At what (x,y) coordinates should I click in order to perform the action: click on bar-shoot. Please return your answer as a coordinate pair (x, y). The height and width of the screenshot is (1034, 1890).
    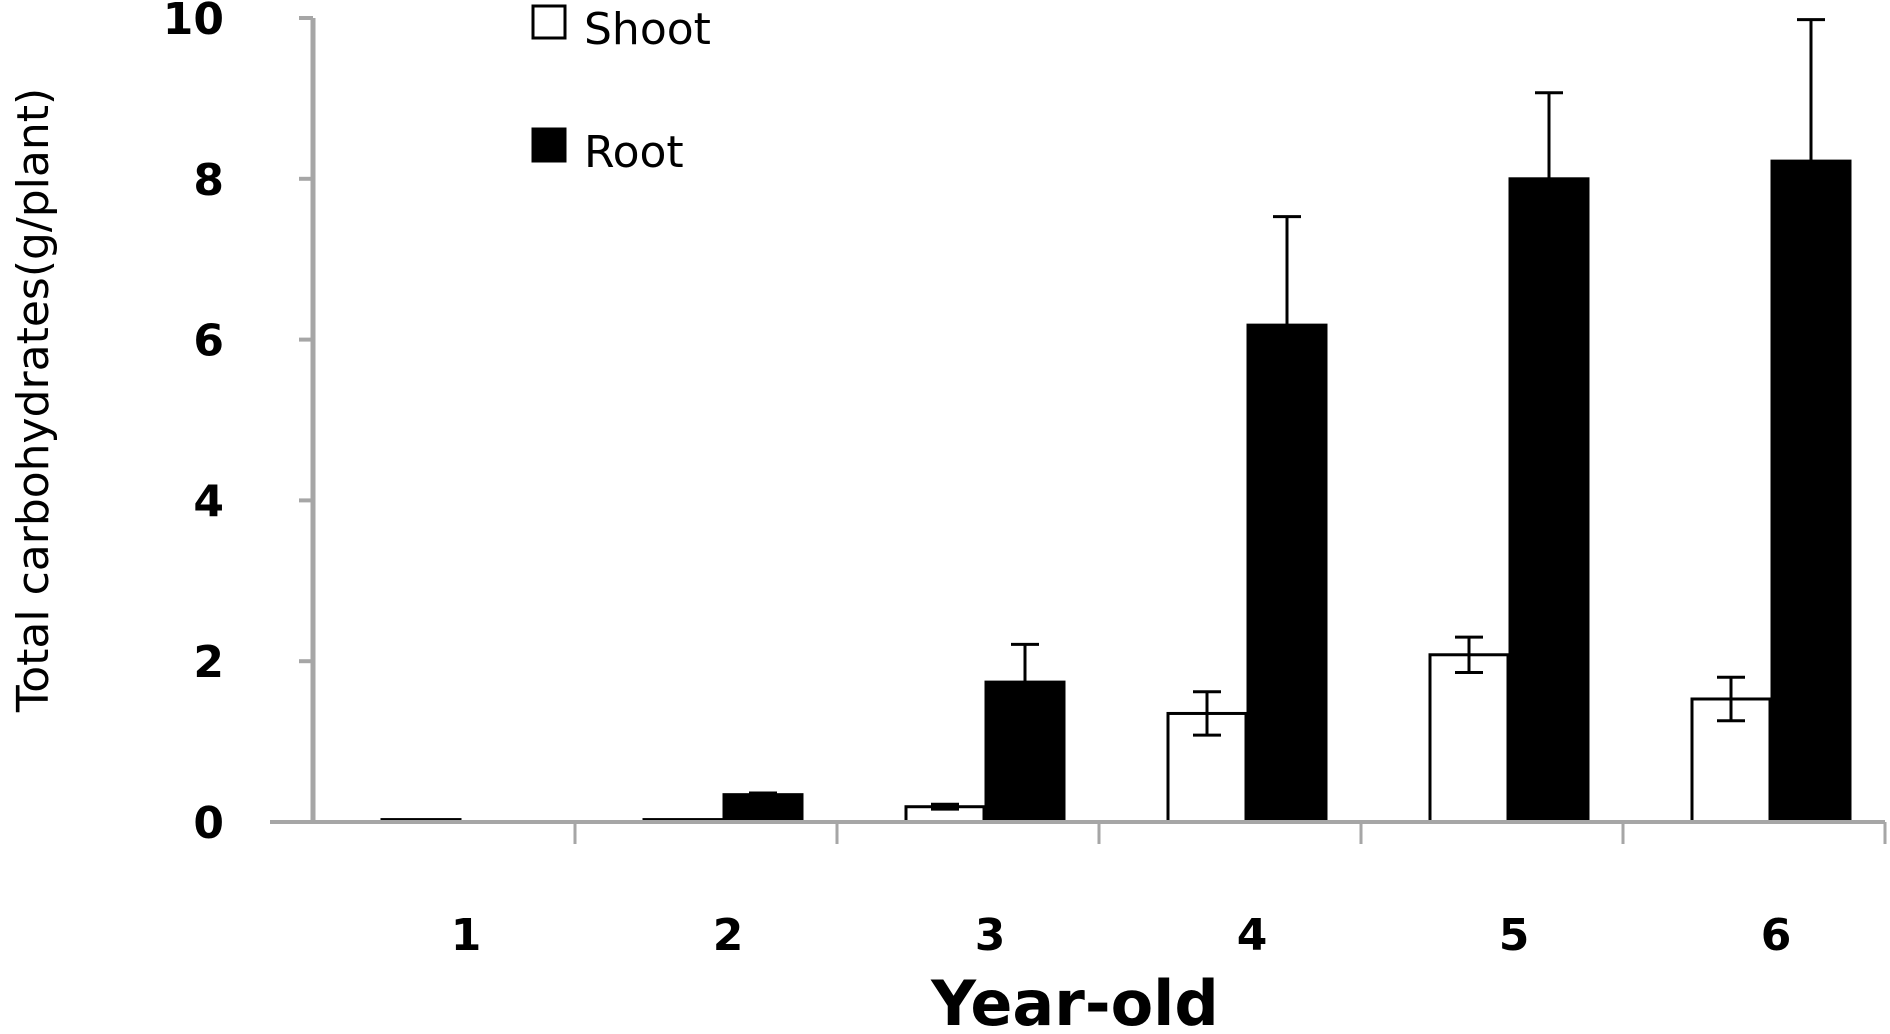
    Looking at the image, I should click on (1469, 738).